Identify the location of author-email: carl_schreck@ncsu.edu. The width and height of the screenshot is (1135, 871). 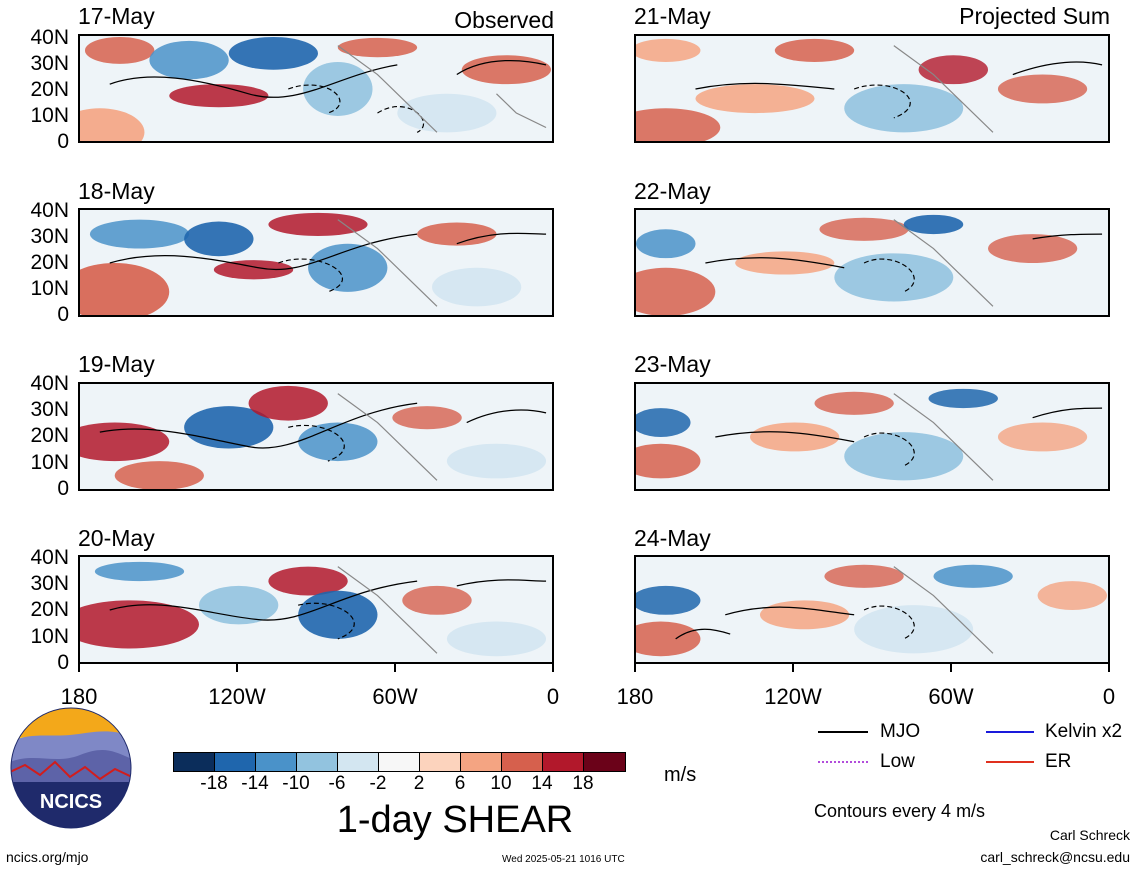
(1055, 857).